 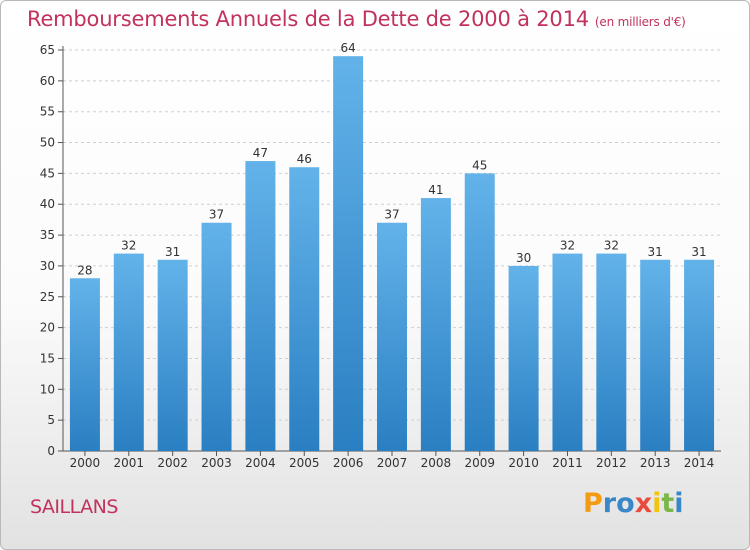 What do you see at coordinates (391, 215) in the screenshot?
I see `data-label-2007: 37` at bounding box center [391, 215].